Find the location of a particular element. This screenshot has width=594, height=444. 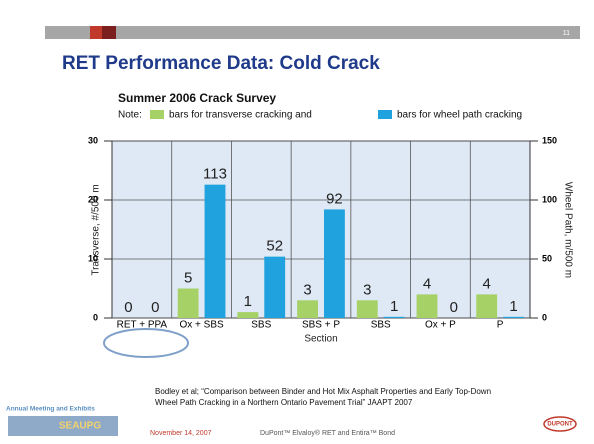

x-tick-label: SBS + P is located at coordinates (321, 325).